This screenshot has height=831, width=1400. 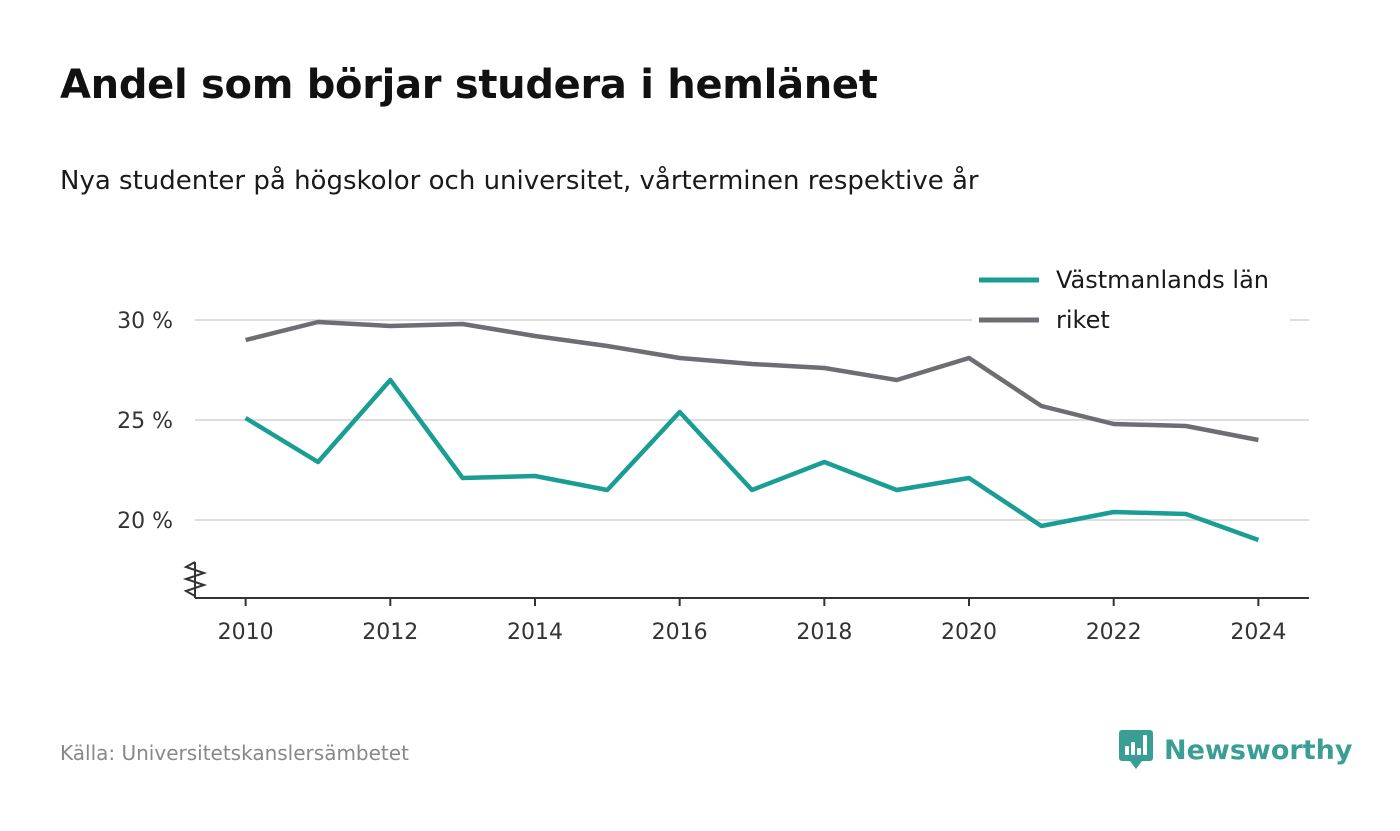 What do you see at coordinates (469, 85) in the screenshot?
I see `chart-title: Andel som börjar studera i hemlänet` at bounding box center [469, 85].